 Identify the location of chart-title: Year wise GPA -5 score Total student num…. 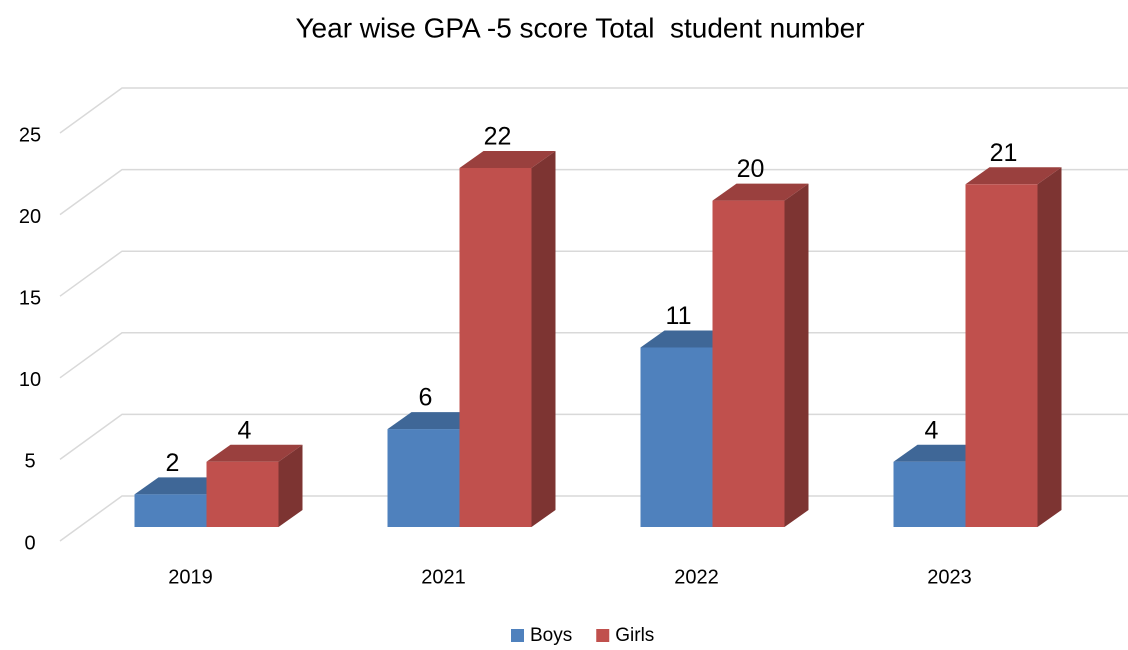
(579, 27).